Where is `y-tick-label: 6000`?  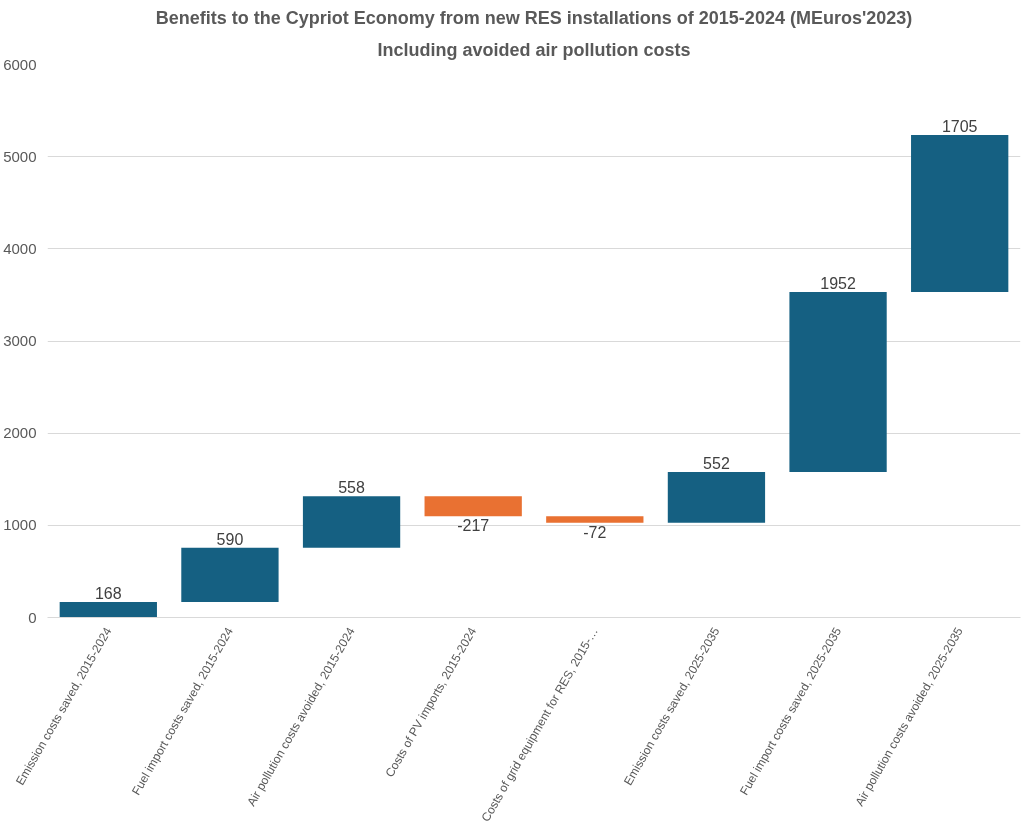
y-tick-label: 6000 is located at coordinates (20, 64).